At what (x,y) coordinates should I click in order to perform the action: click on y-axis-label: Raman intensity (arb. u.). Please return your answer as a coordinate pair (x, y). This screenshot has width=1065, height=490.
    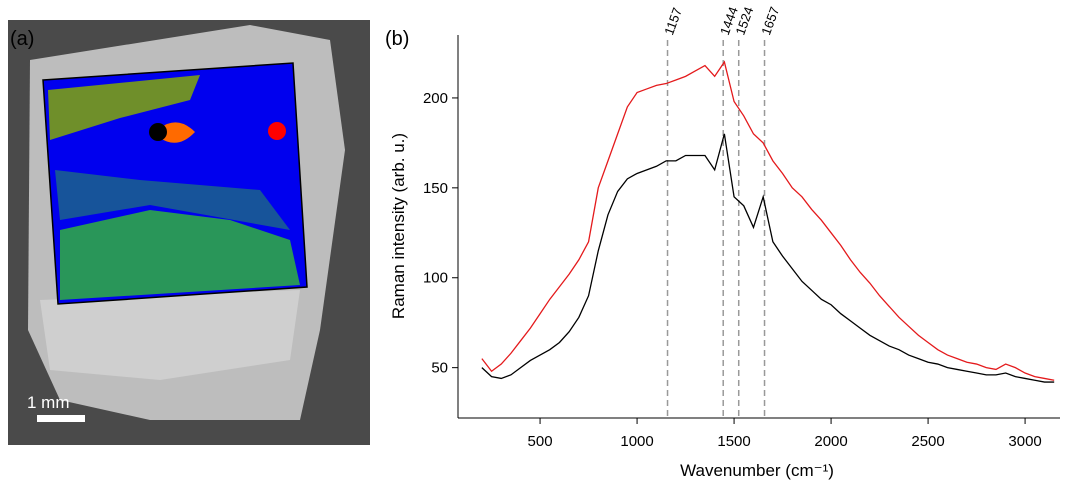
    Looking at the image, I should click on (398, 226).